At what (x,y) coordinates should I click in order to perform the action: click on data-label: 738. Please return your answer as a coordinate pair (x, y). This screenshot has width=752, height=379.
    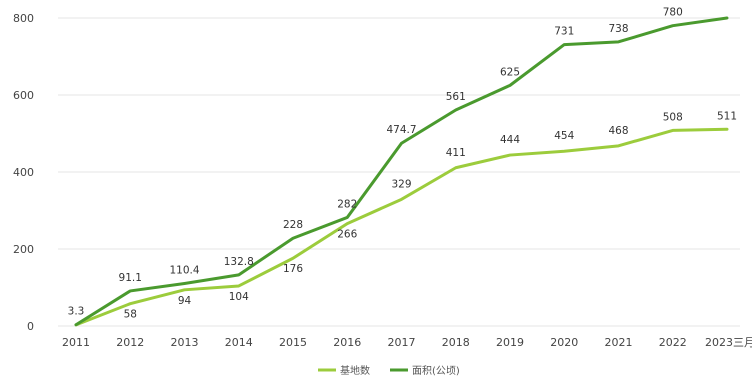
    Looking at the image, I should click on (618, 29).